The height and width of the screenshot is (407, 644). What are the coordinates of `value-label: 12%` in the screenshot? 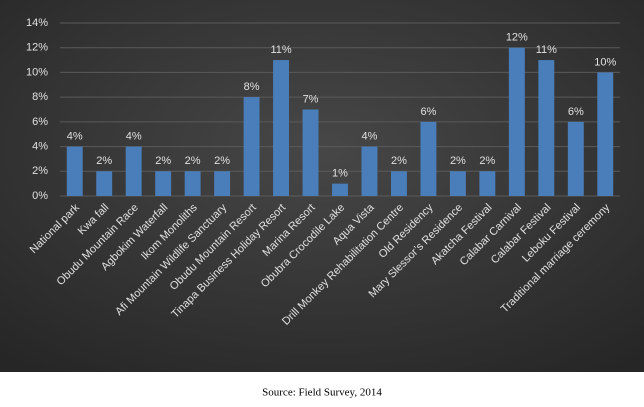 It's located at (517, 38).